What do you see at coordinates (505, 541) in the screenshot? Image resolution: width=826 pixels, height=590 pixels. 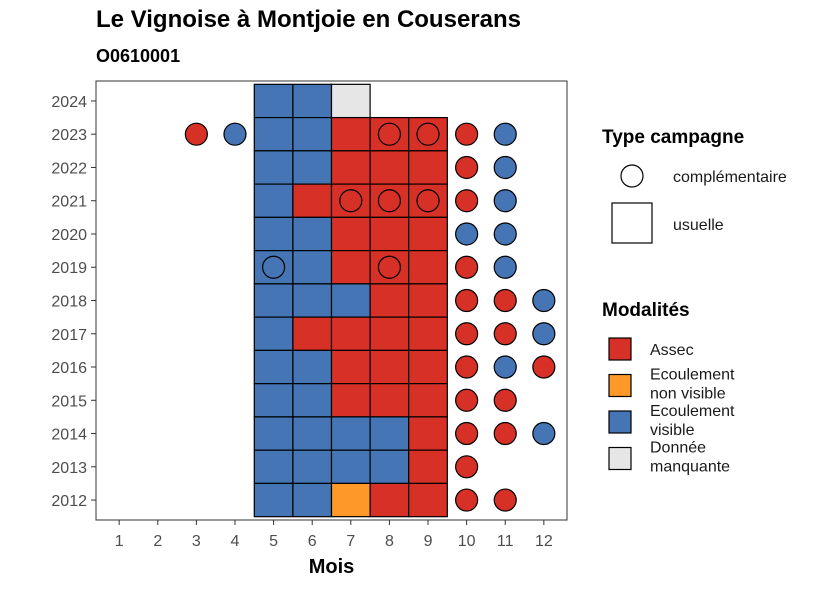 I see `x-tick-label: 11` at bounding box center [505, 541].